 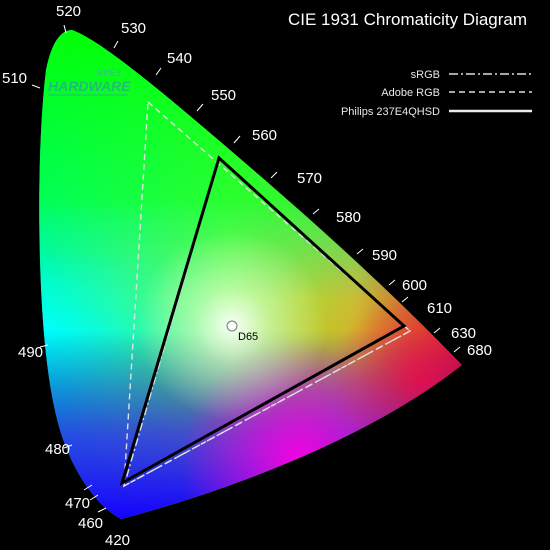 What do you see at coordinates (179, 58) in the screenshot?
I see `wavelength-label-540: 540` at bounding box center [179, 58].